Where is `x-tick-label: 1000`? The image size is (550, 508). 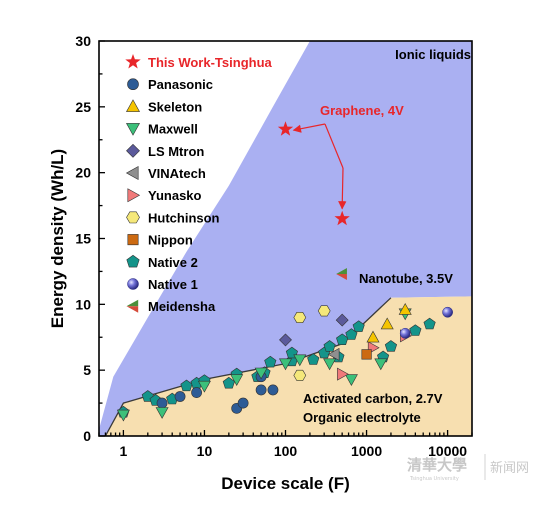
x-tick-label: 1000 is located at coordinates (366, 451).